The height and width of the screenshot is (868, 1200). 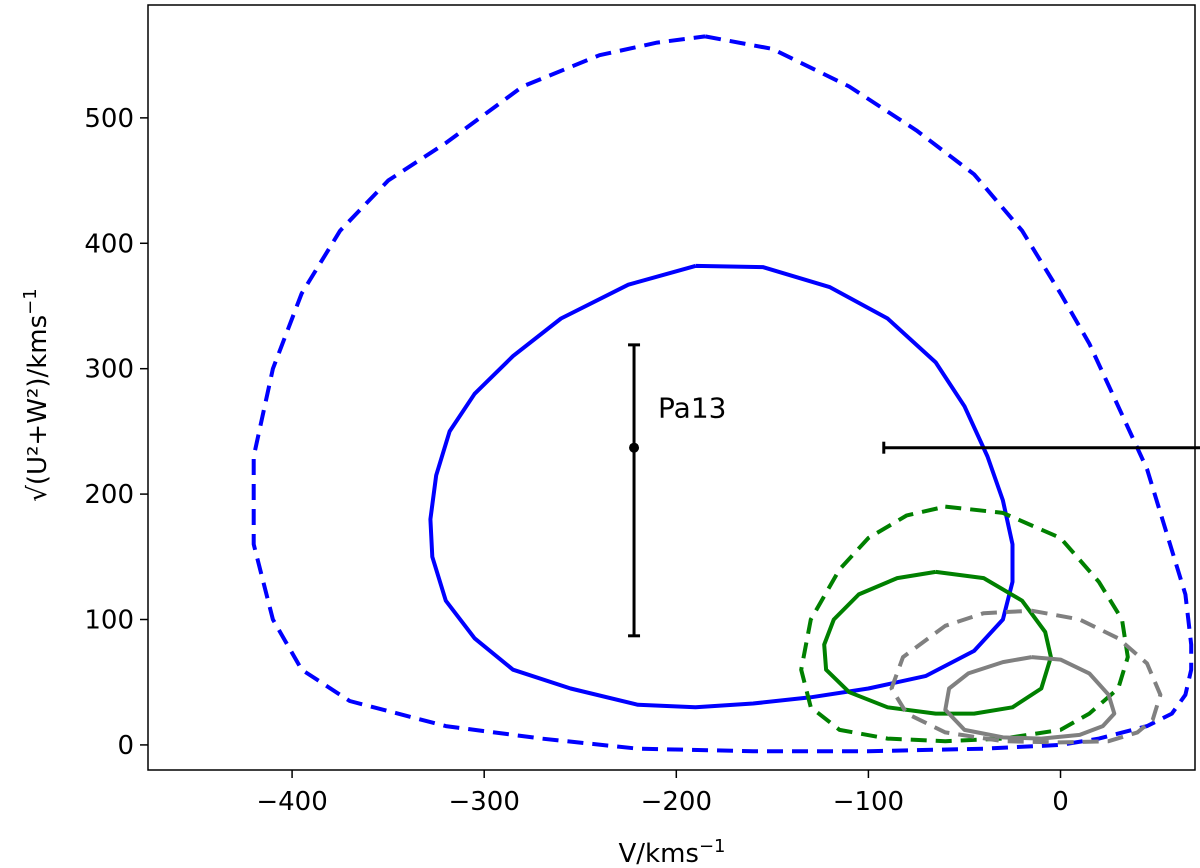 What do you see at coordinates (937, 642) in the screenshot?
I see `contour-3-solid` at bounding box center [937, 642].